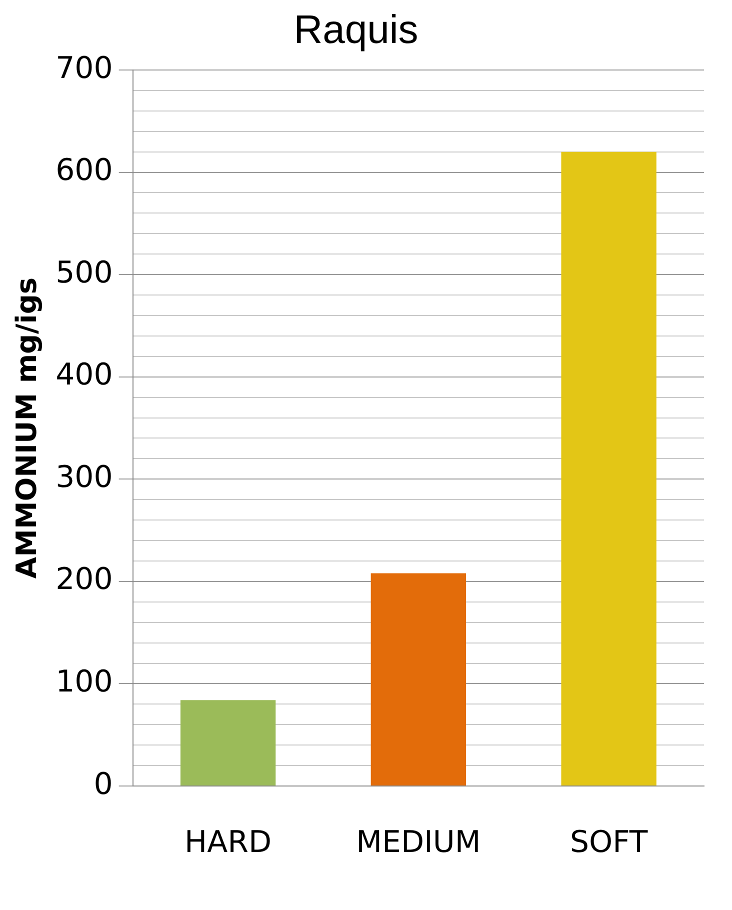  What do you see at coordinates (418, 842) in the screenshot?
I see `x-tick-label: MEDIUM` at bounding box center [418, 842].